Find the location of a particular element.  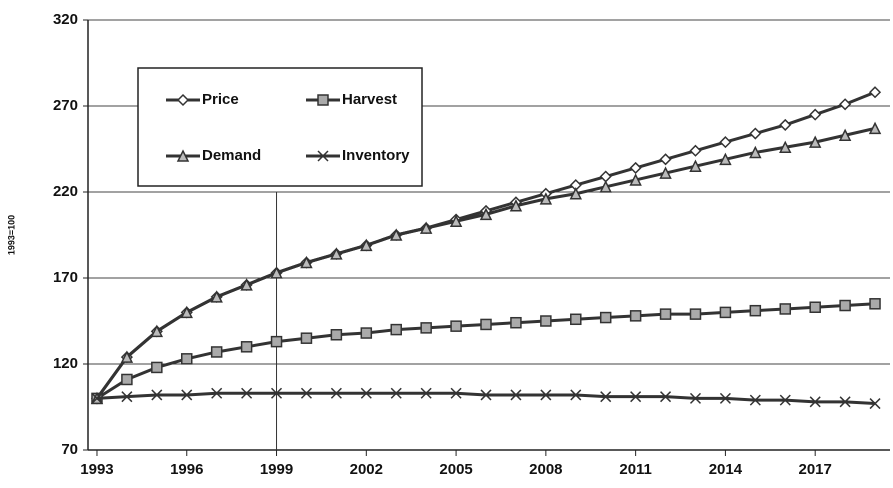

legend-label: Harvest is located at coordinates (369, 99).